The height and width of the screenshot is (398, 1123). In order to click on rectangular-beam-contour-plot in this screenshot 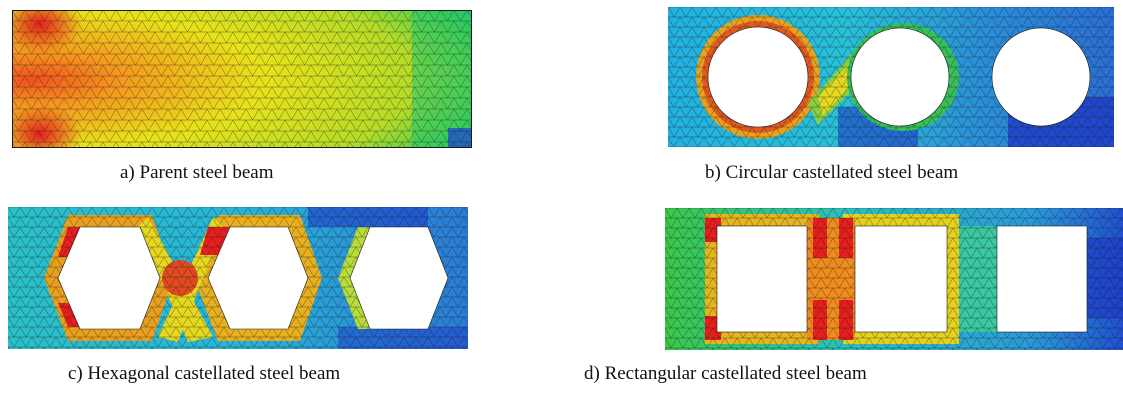, I will do `click(894, 279)`.